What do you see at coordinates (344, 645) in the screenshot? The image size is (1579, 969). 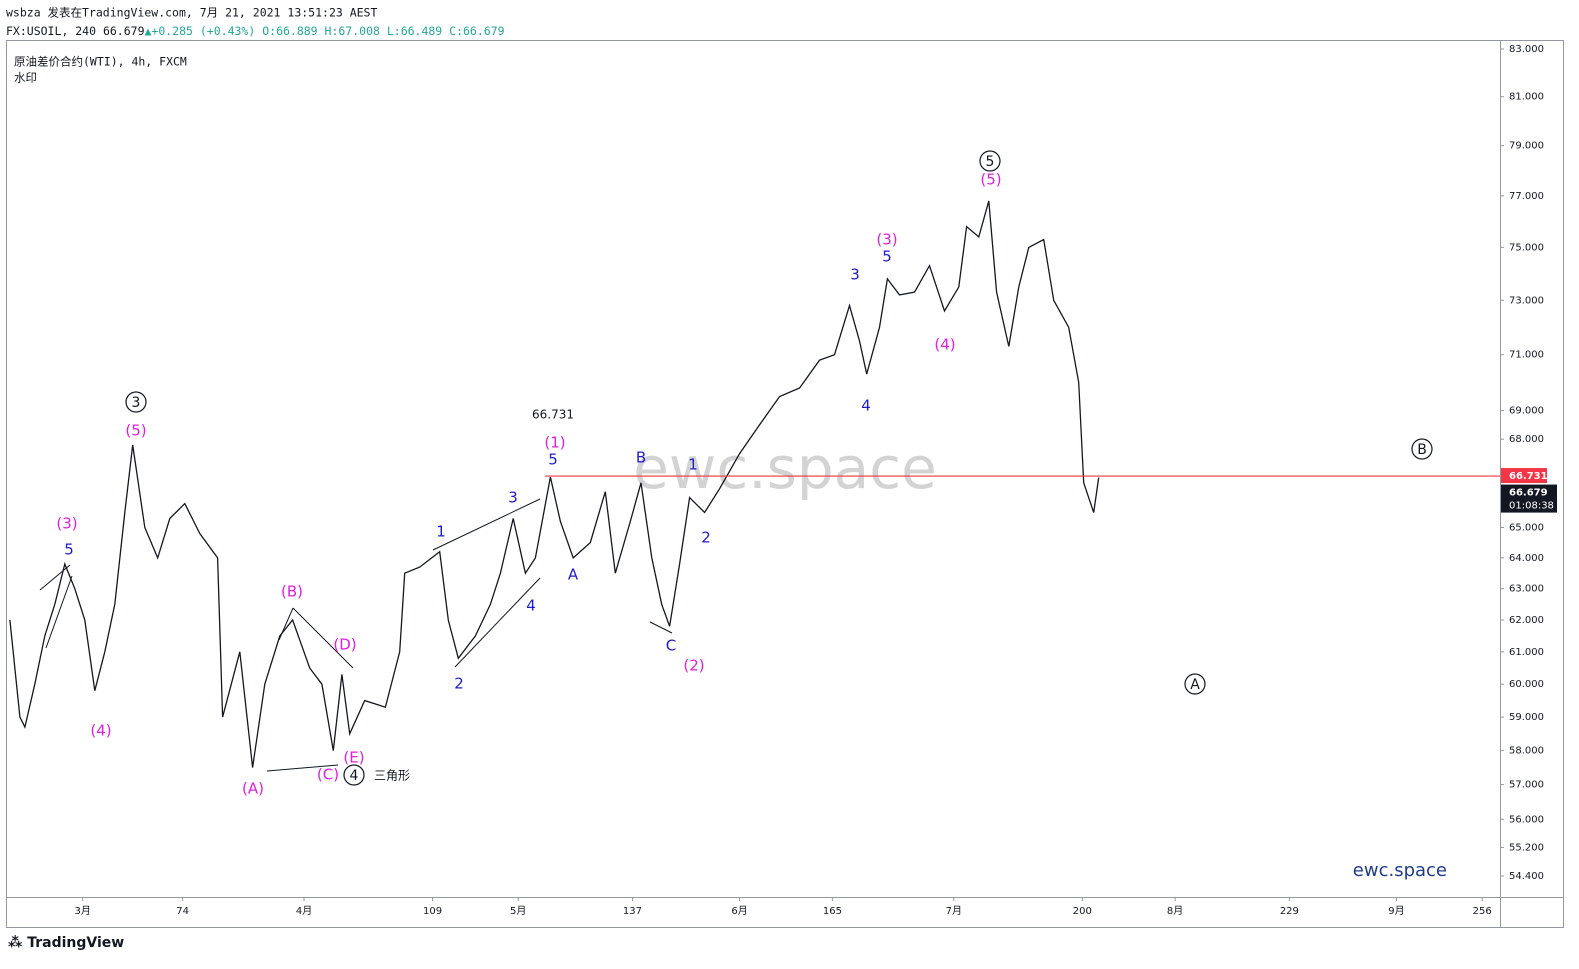 I see `wave-label: (D)` at bounding box center [344, 645].